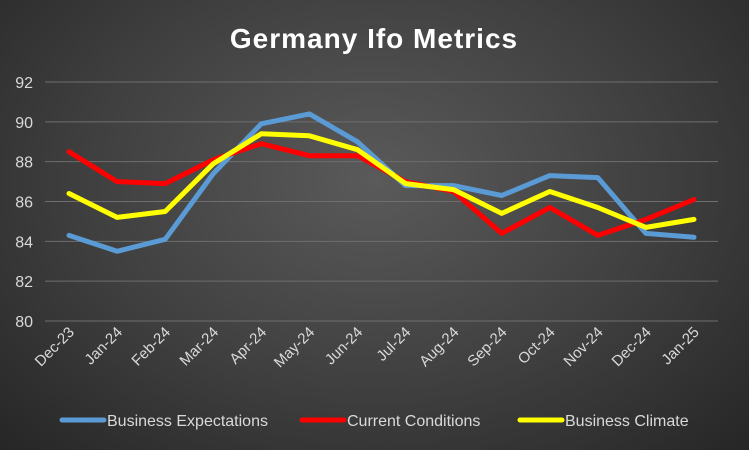 This screenshot has height=450, width=749. I want to click on x-tick-label: Jan-24, so click(103, 346).